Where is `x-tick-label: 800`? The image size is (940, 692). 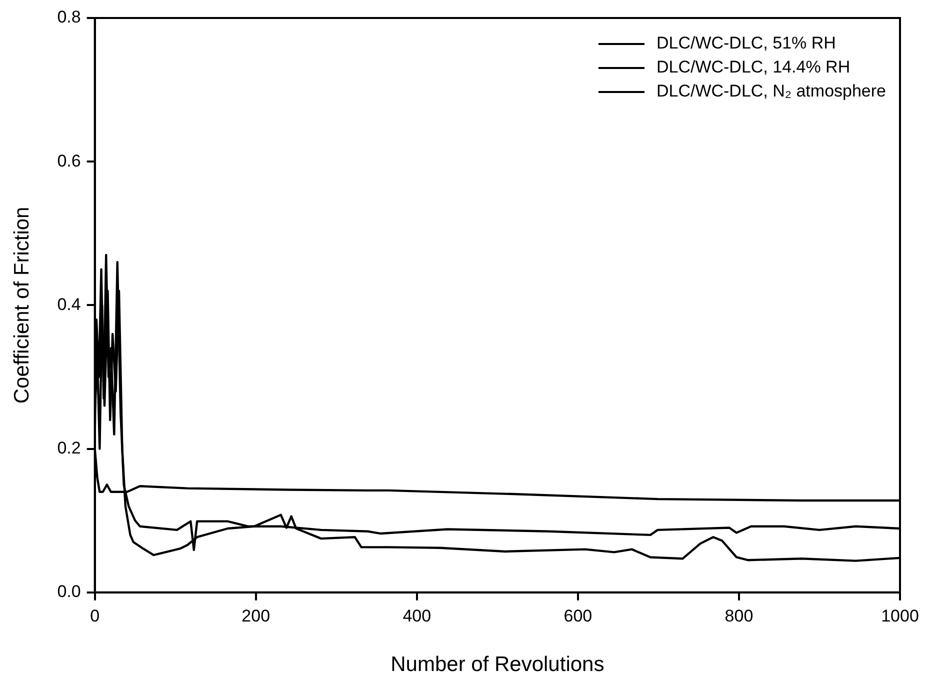 x-tick-label: 800 is located at coordinates (739, 616).